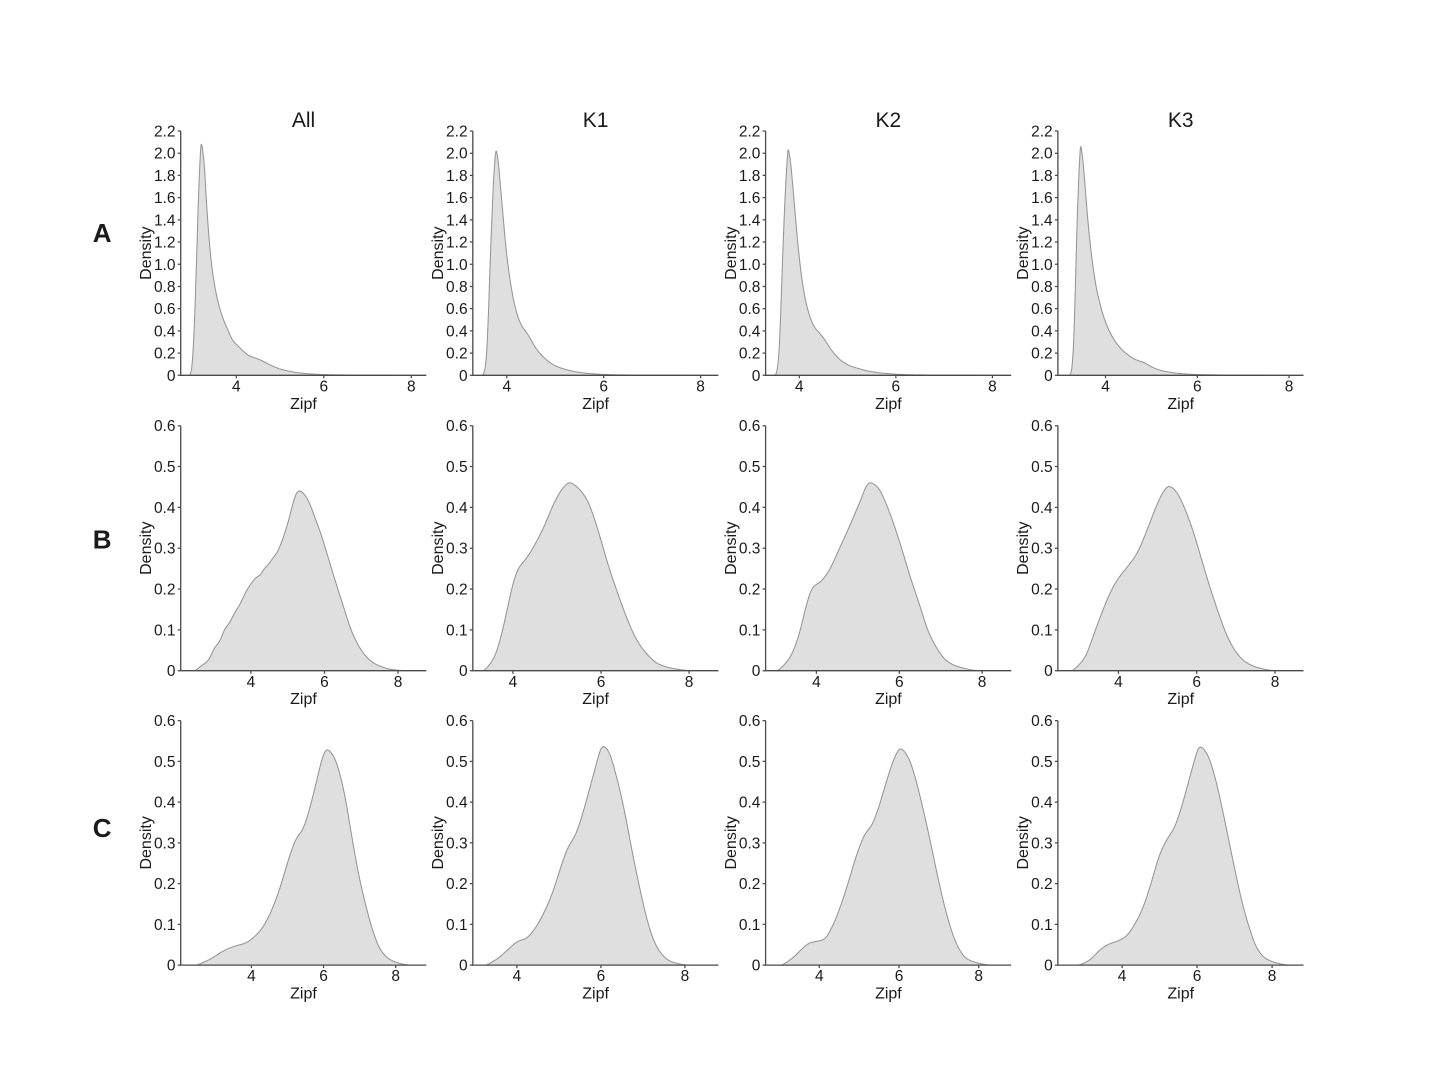  What do you see at coordinates (1181, 120) in the screenshot?
I see `svg-text: K3` at bounding box center [1181, 120].